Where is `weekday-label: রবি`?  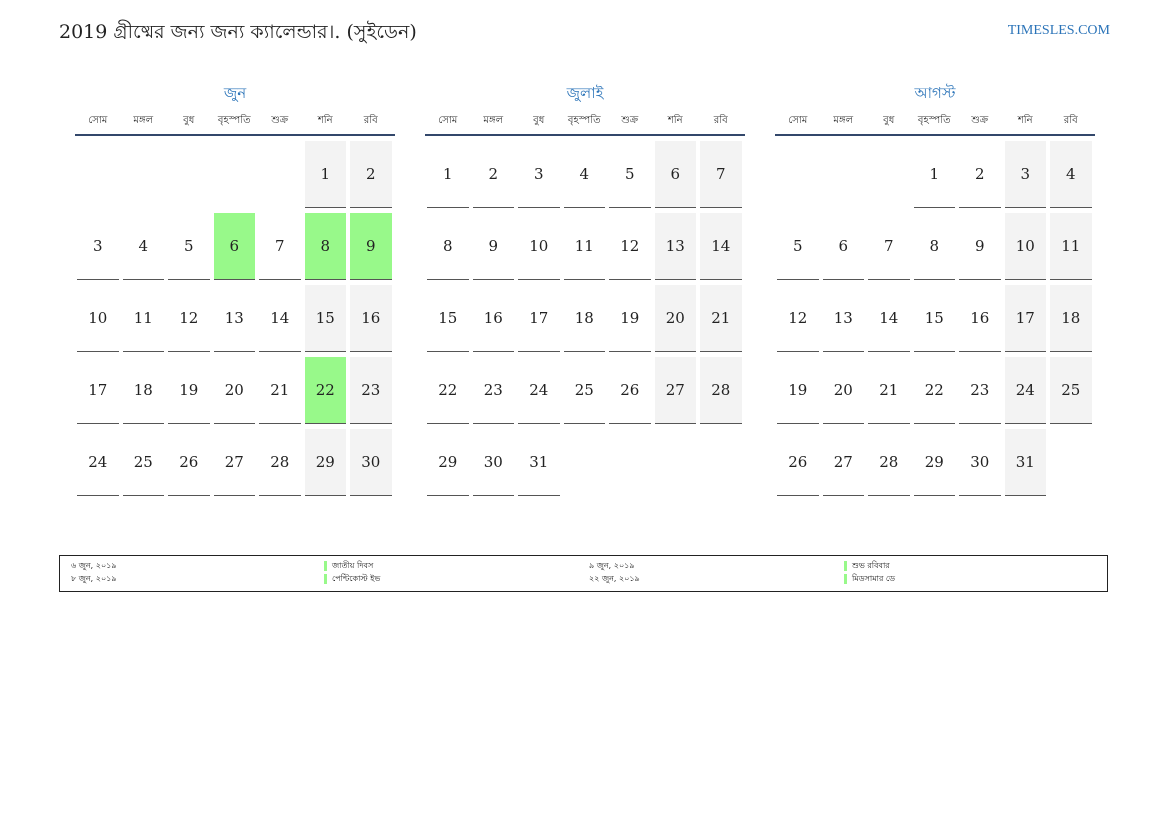 weekday-label: রবি is located at coordinates (370, 120).